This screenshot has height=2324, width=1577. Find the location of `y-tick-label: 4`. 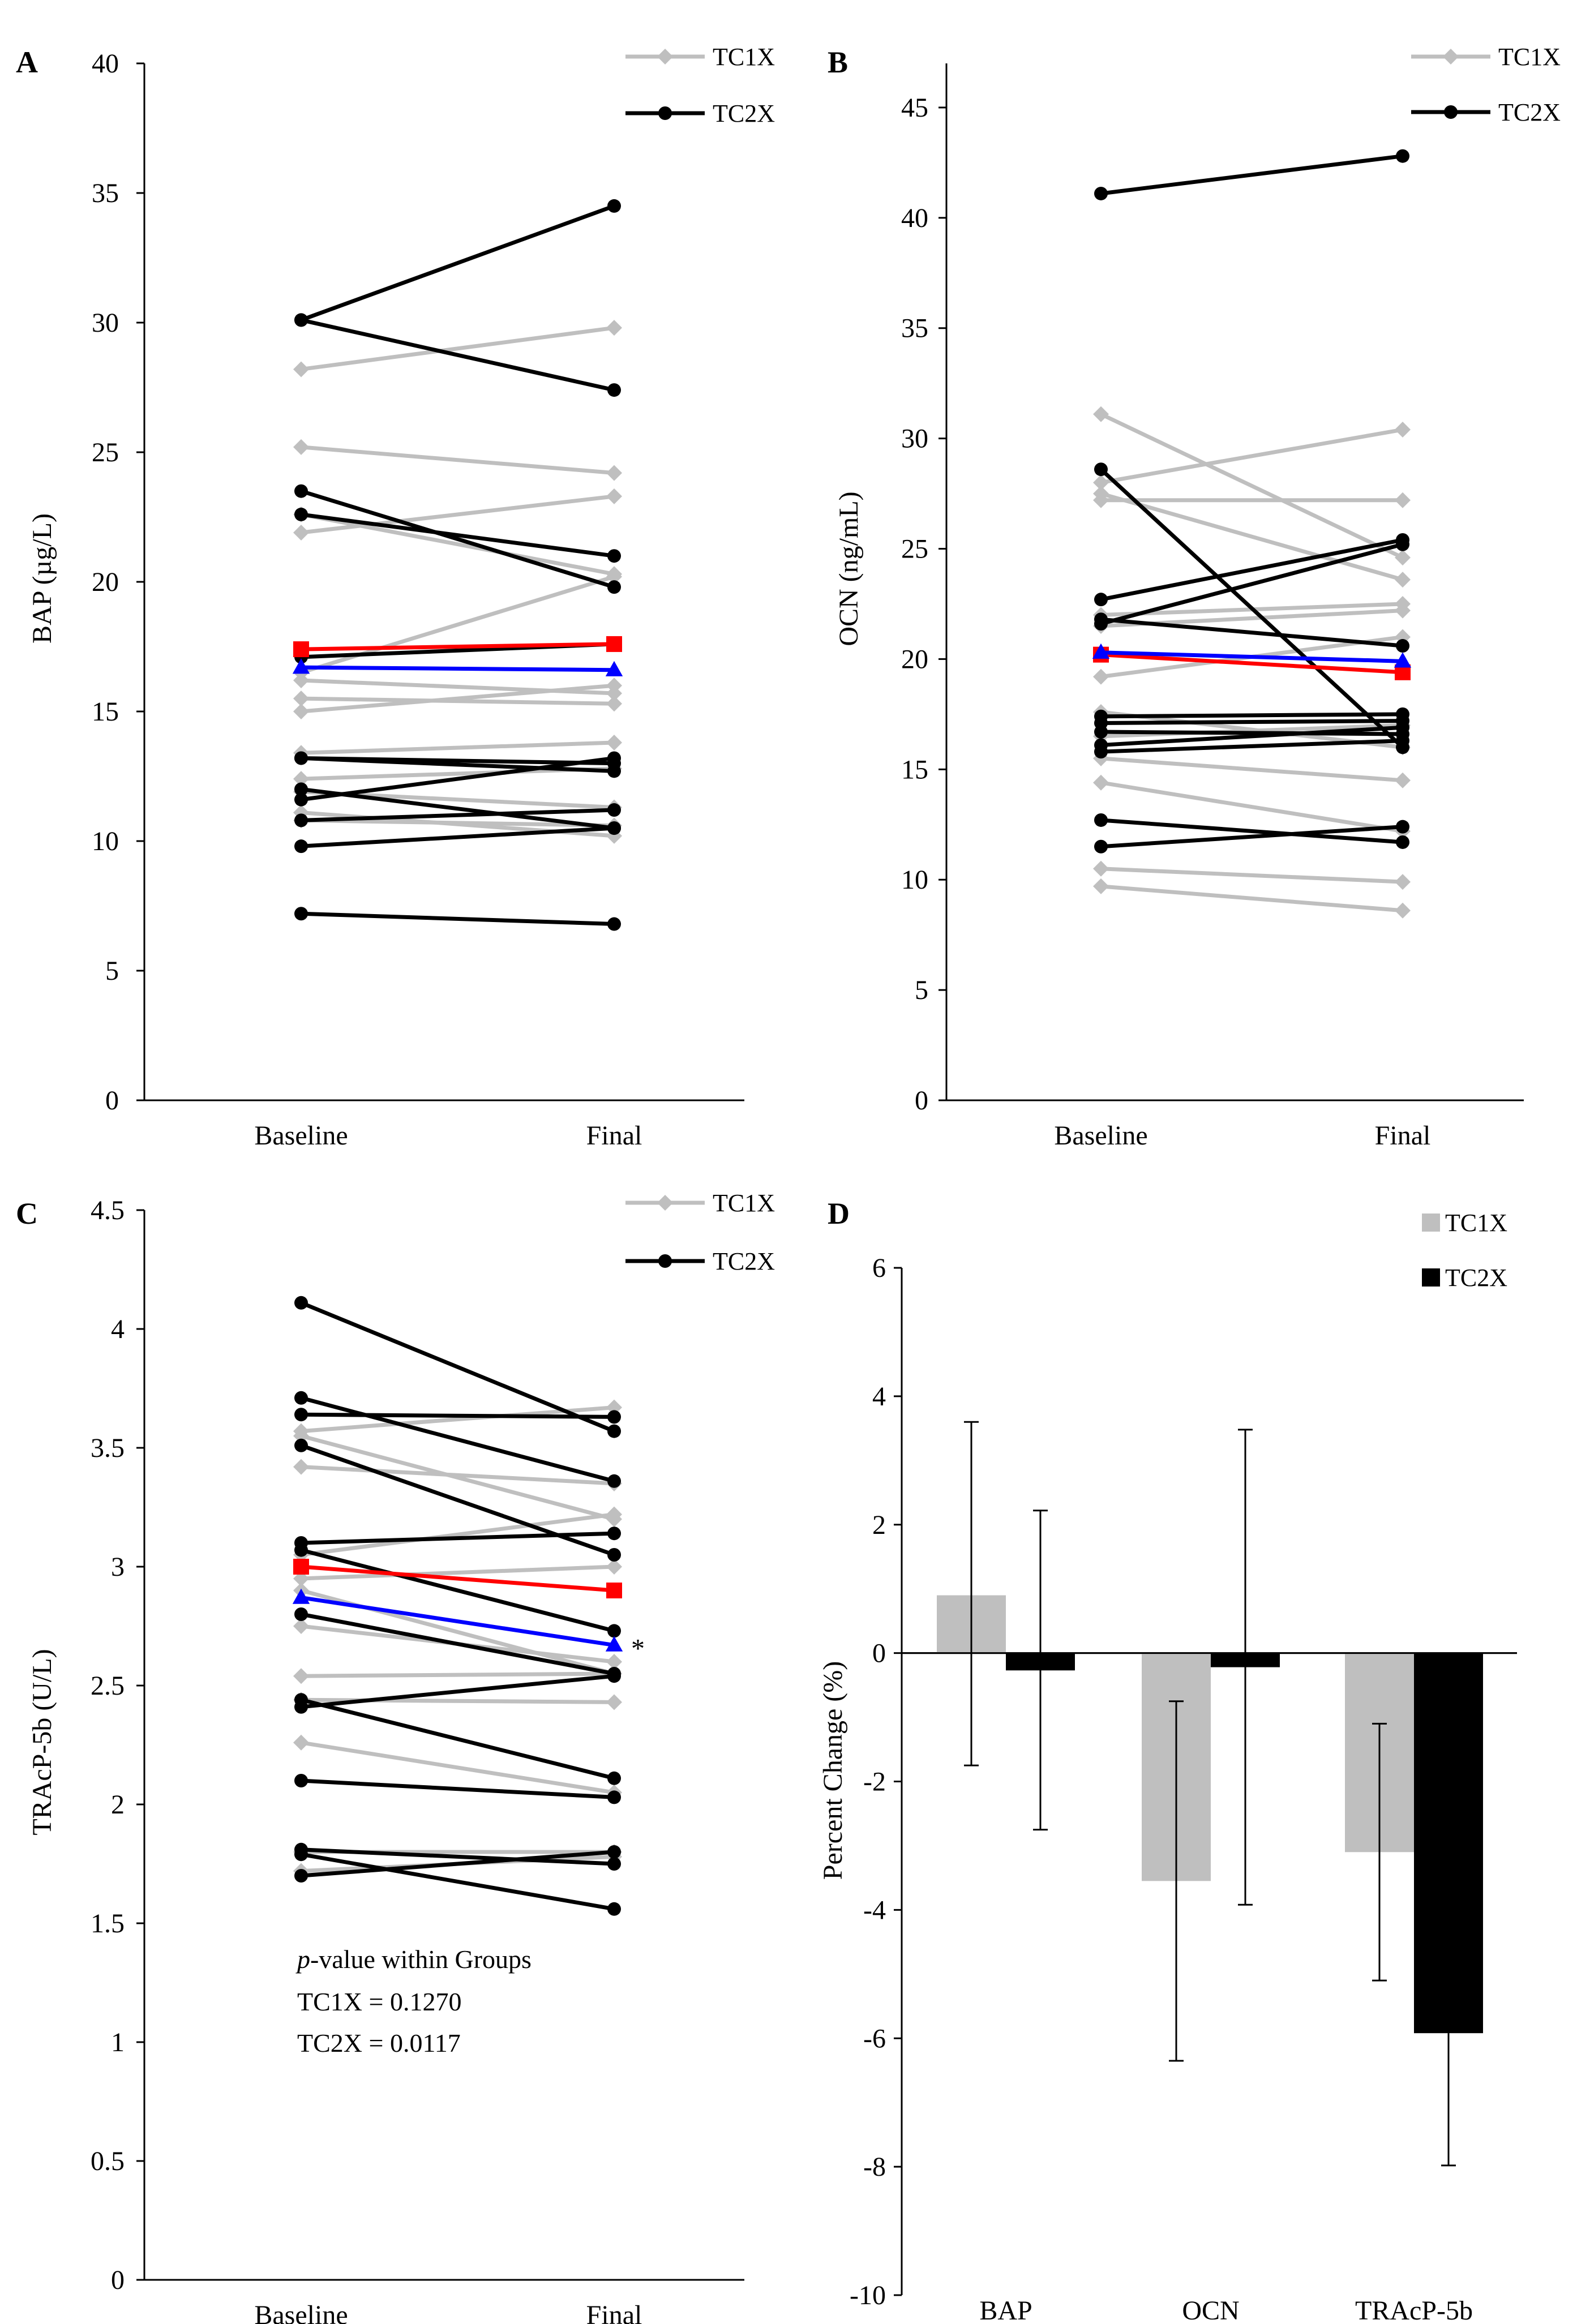

y-tick-label: 4 is located at coordinates (879, 1397).